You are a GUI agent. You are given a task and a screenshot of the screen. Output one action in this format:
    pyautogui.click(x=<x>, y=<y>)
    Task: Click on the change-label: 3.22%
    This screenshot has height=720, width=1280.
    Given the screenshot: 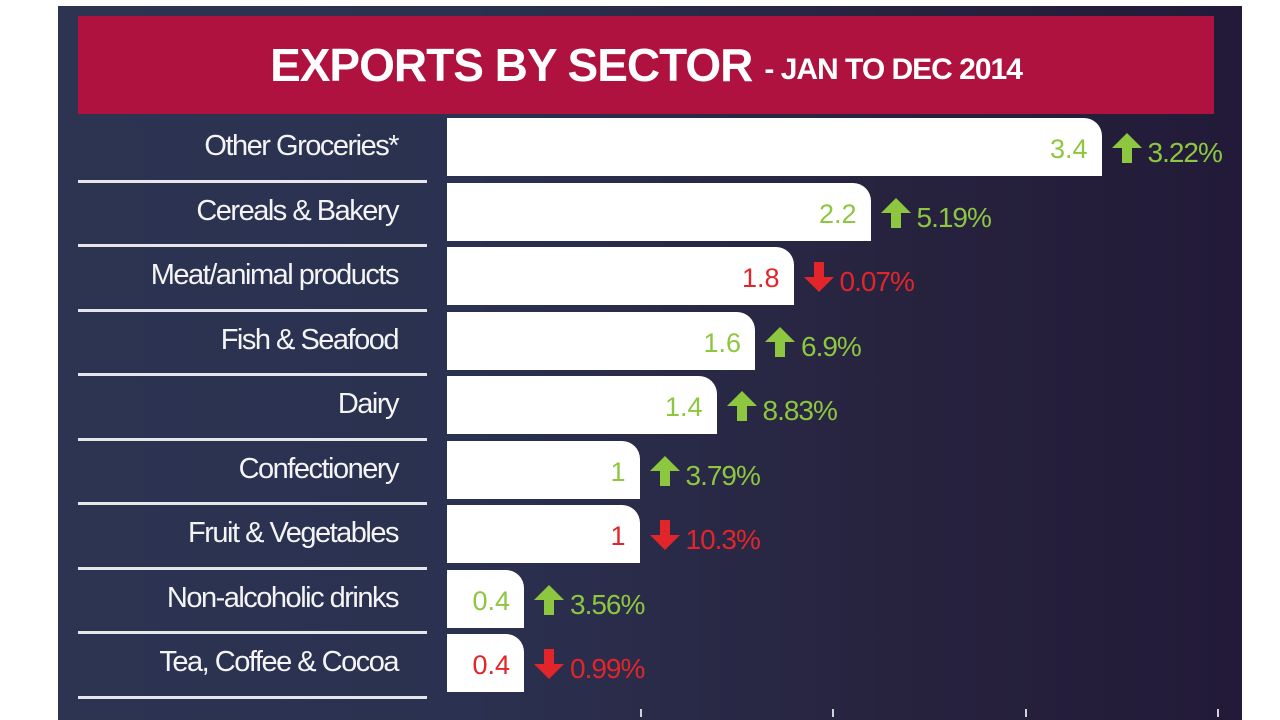 What is the action you would take?
    pyautogui.click(x=1185, y=152)
    